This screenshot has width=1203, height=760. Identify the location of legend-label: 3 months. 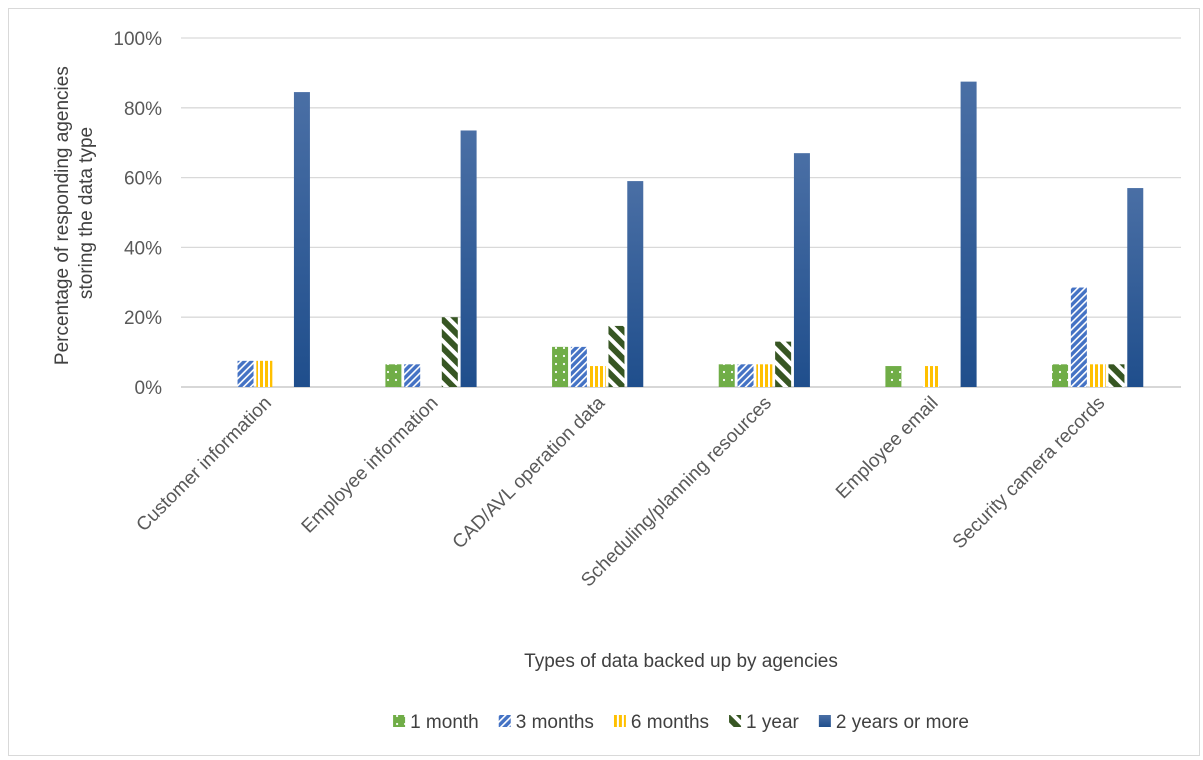
(555, 722).